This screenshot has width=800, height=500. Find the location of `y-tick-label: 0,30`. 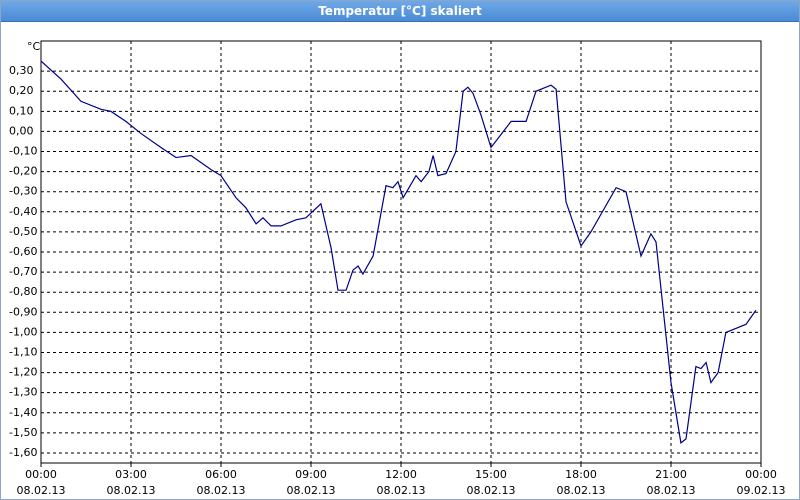

y-tick-label: 0,30 is located at coordinates (21, 70).